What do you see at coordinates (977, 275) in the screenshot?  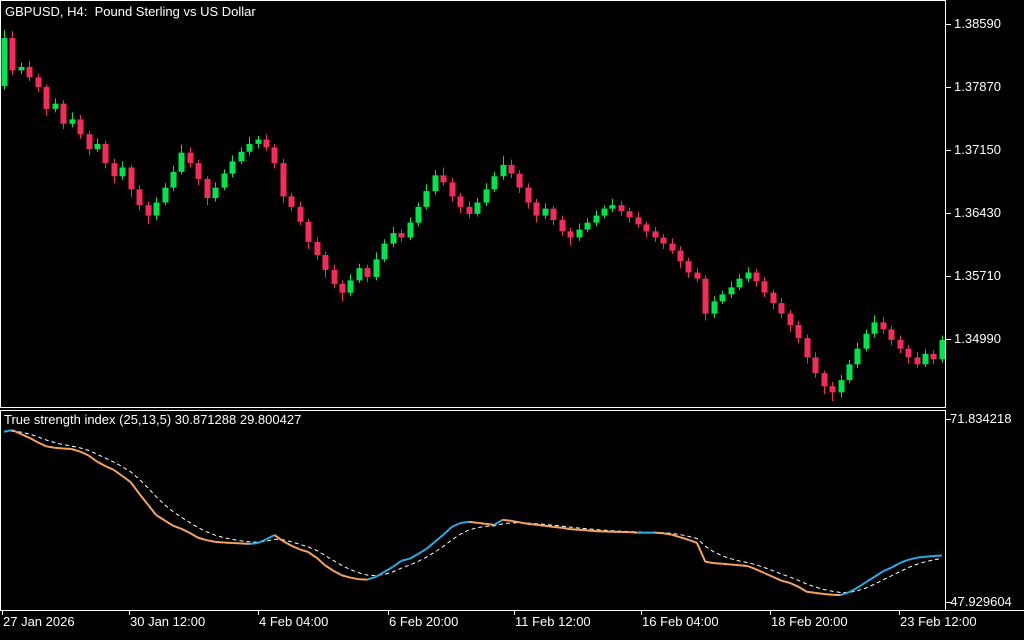 I see `price-axis-label: 1.35710` at bounding box center [977, 275].